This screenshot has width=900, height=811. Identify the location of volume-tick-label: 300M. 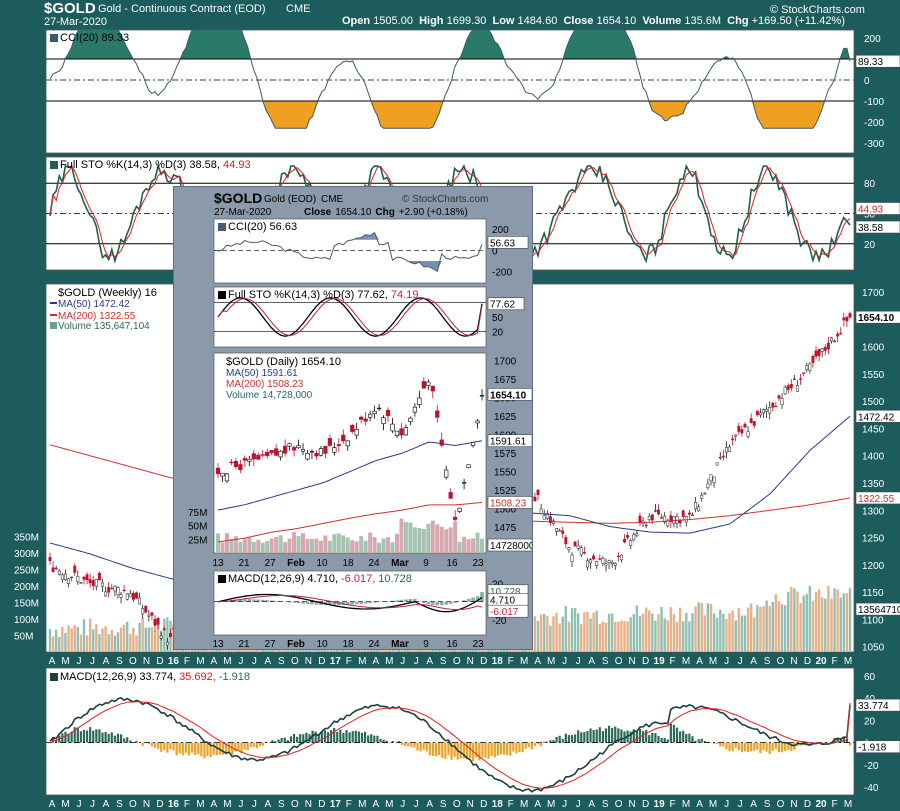
(26, 554).